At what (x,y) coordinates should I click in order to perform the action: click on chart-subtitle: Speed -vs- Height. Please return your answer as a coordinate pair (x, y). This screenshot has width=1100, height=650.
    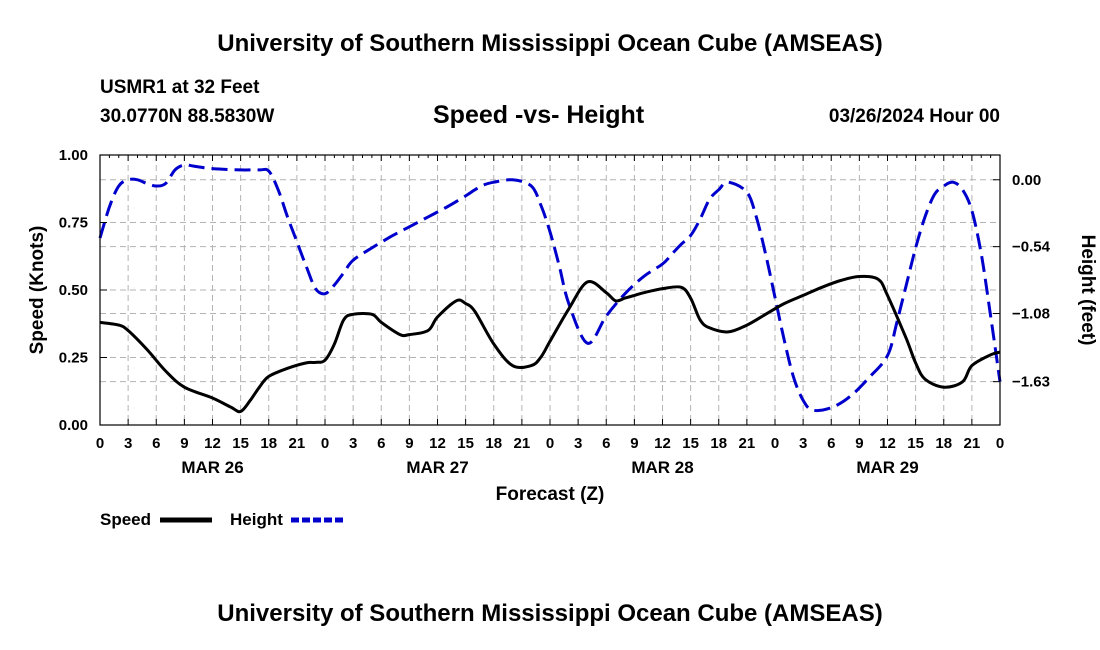
    Looking at the image, I should click on (539, 115).